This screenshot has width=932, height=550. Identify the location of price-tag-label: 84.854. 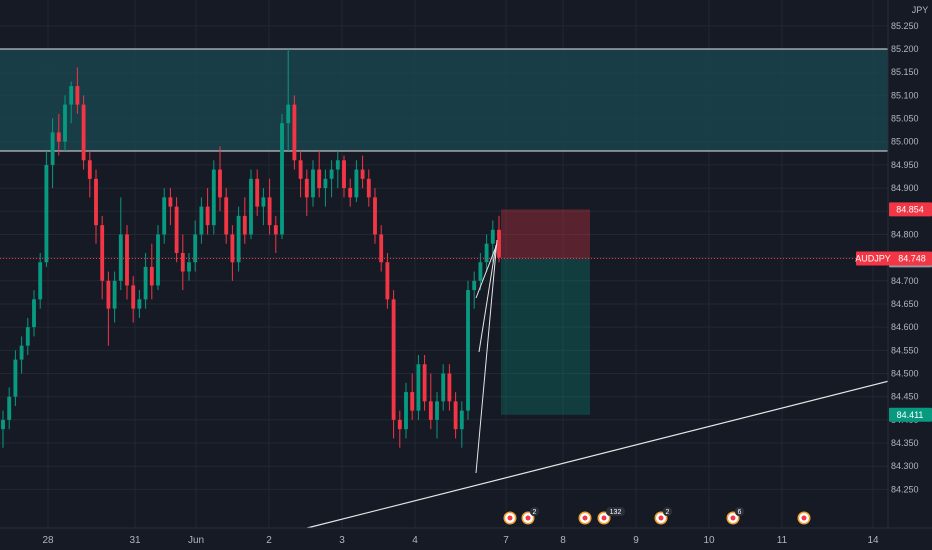
(910, 209).